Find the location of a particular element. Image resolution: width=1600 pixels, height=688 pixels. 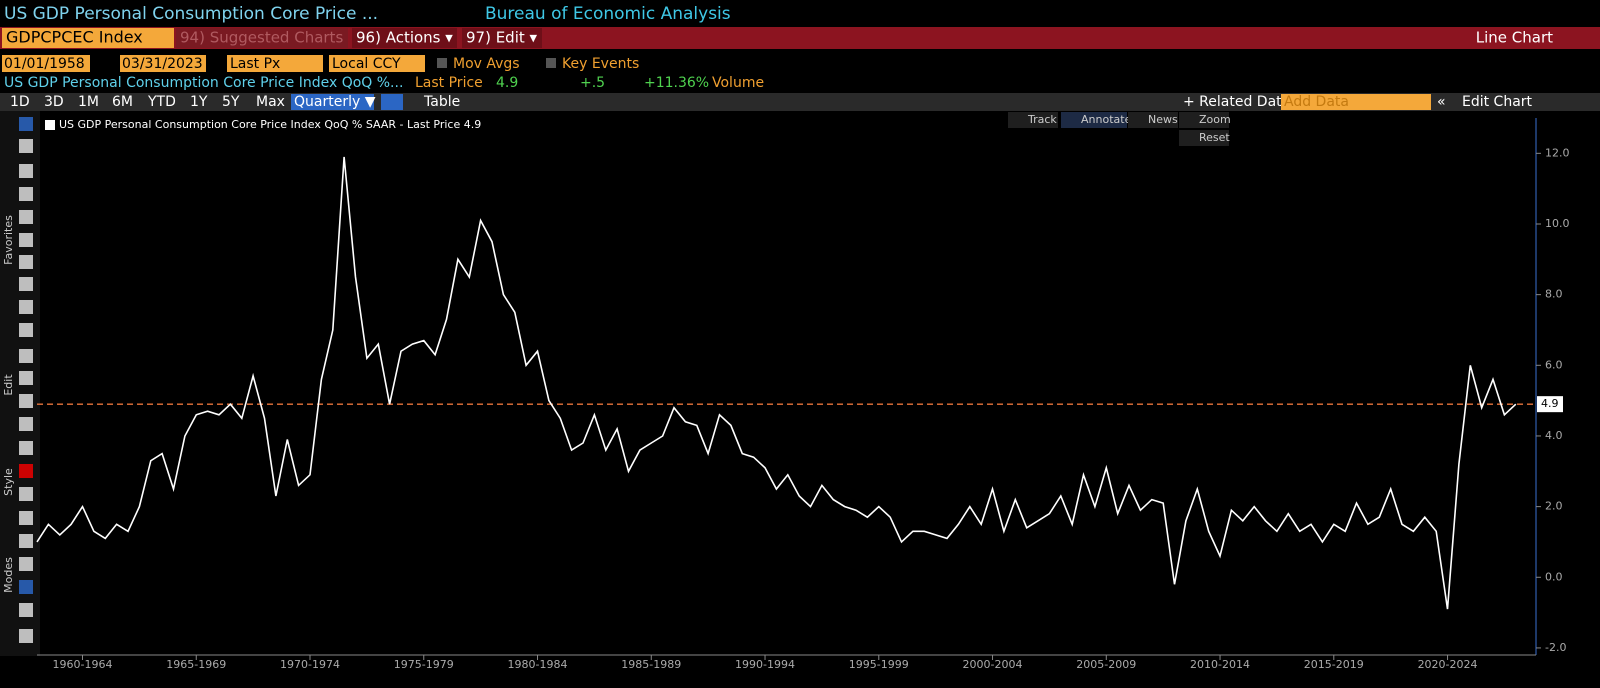

ticker: GDPCPCEC Index is located at coordinates (74, 37).